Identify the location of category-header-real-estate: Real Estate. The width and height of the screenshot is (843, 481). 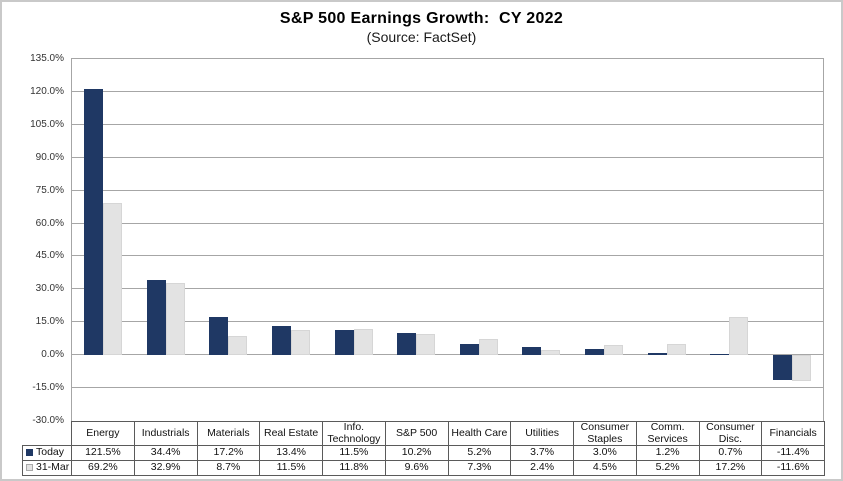
(291, 433).